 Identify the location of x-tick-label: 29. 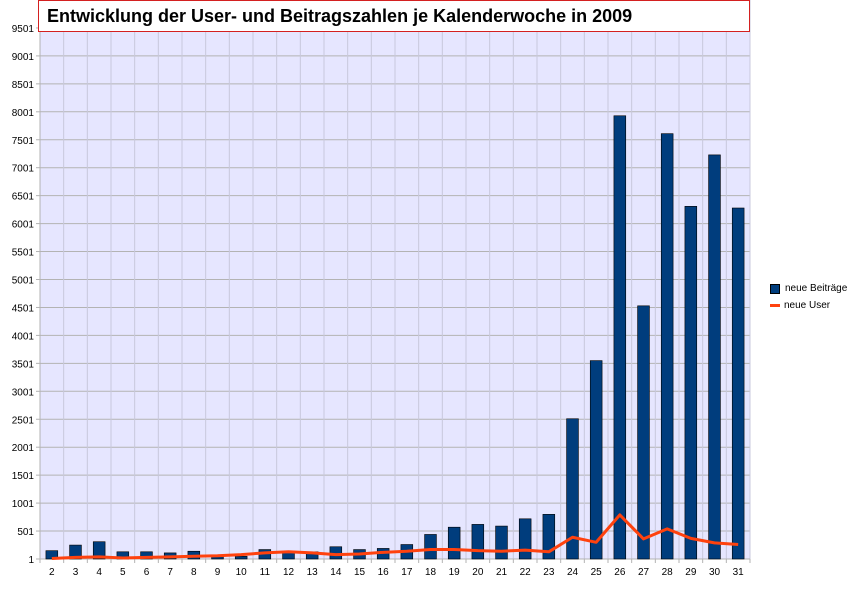
(691, 572).